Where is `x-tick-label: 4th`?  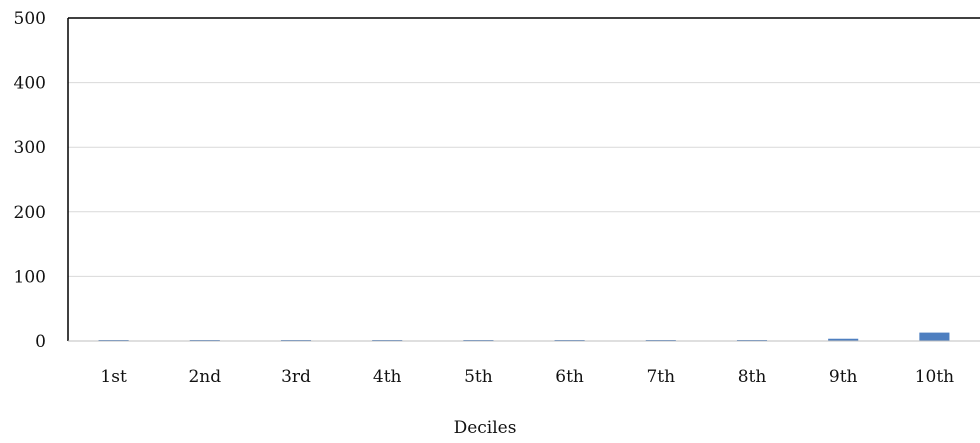 x-tick-label: 4th is located at coordinates (387, 377).